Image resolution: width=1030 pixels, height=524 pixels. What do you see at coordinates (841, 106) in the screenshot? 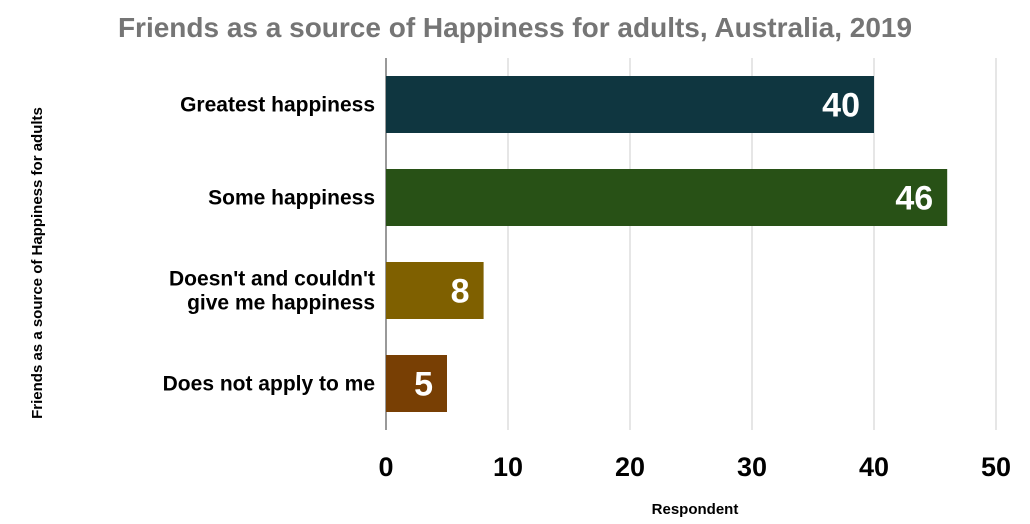
I see `data-label: 40` at bounding box center [841, 106].